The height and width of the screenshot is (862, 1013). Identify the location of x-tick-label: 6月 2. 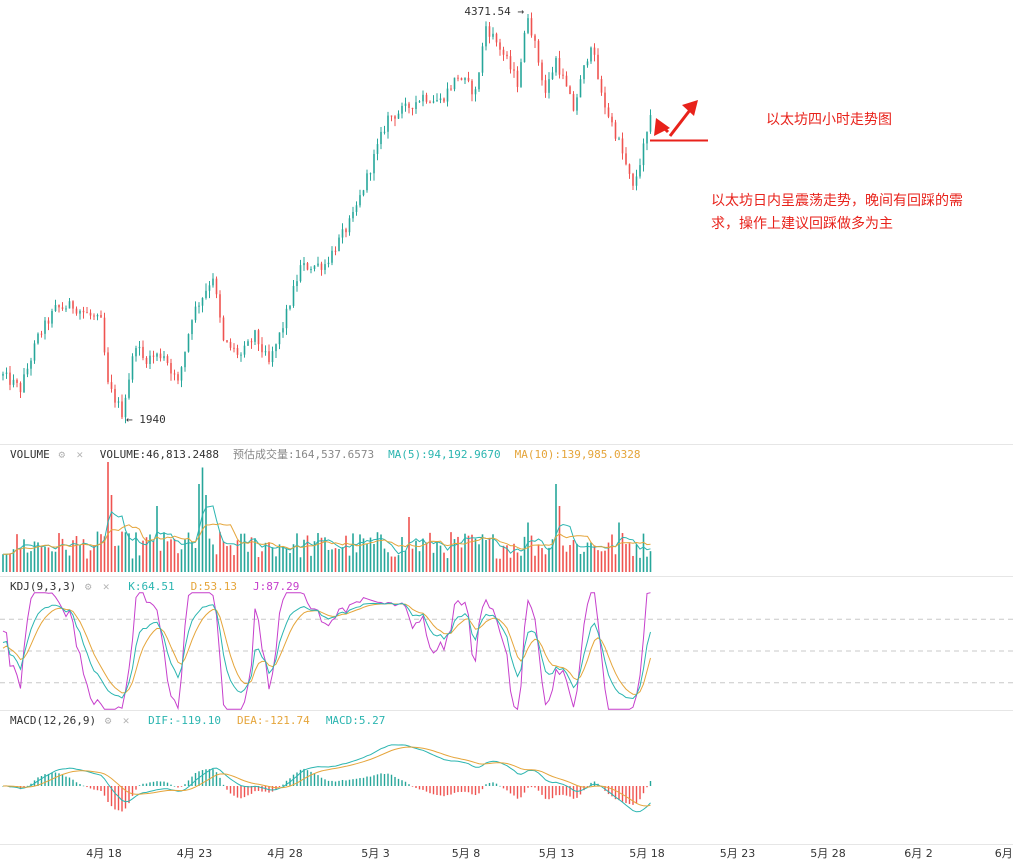
(918, 853).